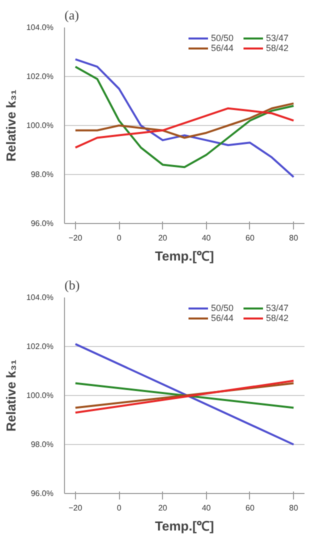  Describe the element at coordinates (71, 15) in the screenshot. I see `text: (a)` at that location.